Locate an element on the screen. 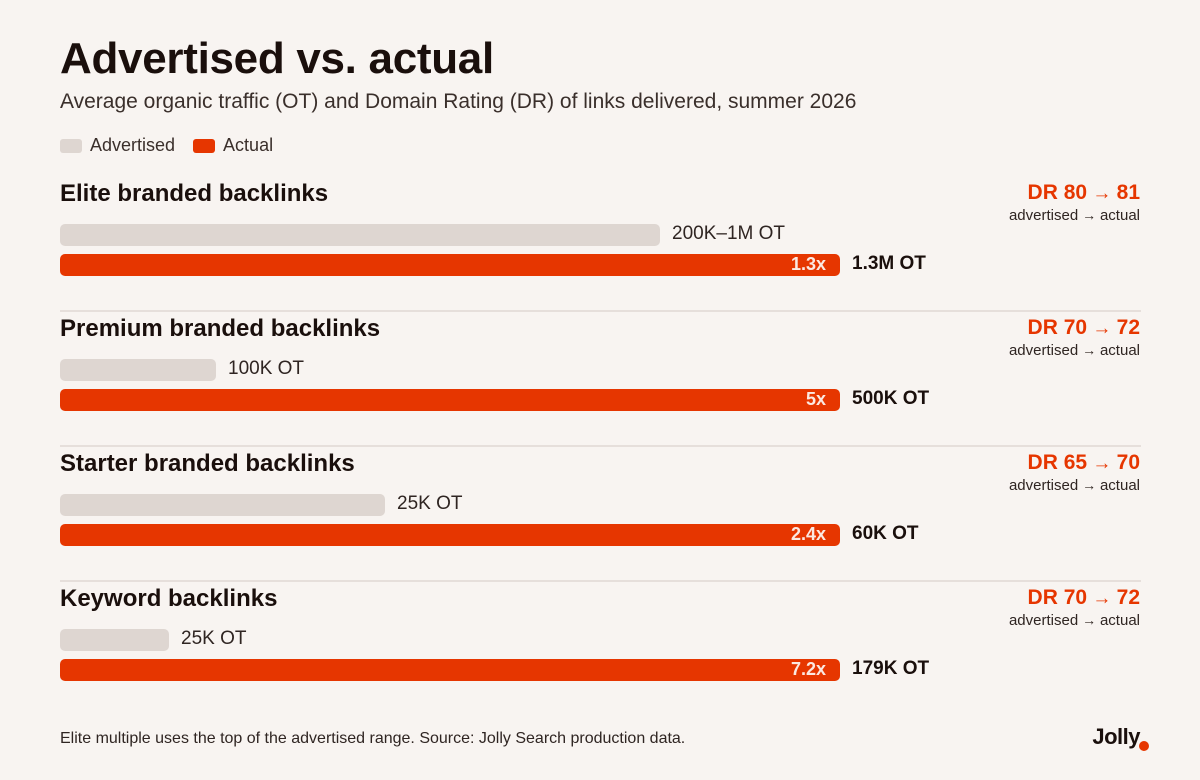 The image size is (1200, 780). brand-logo-dot is located at coordinates (1144, 746).